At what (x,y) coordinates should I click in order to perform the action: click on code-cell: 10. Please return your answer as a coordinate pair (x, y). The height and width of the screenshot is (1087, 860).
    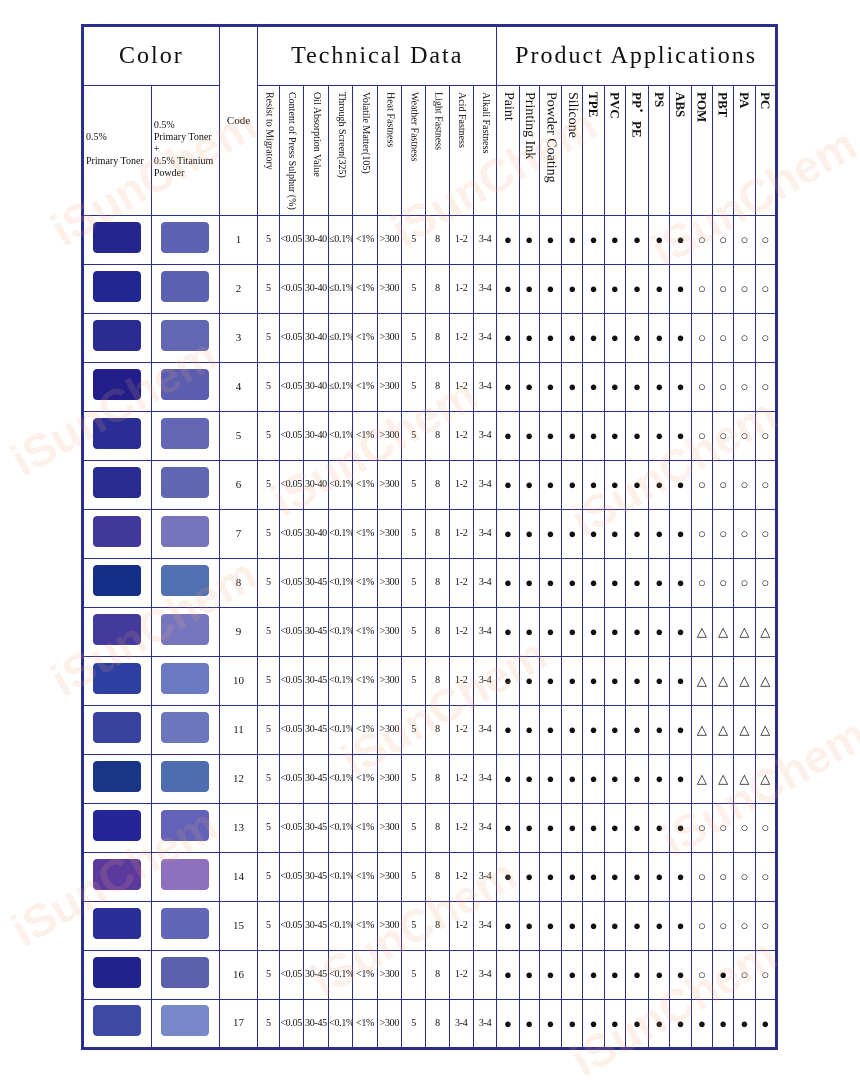
    Looking at the image, I should click on (238, 680).